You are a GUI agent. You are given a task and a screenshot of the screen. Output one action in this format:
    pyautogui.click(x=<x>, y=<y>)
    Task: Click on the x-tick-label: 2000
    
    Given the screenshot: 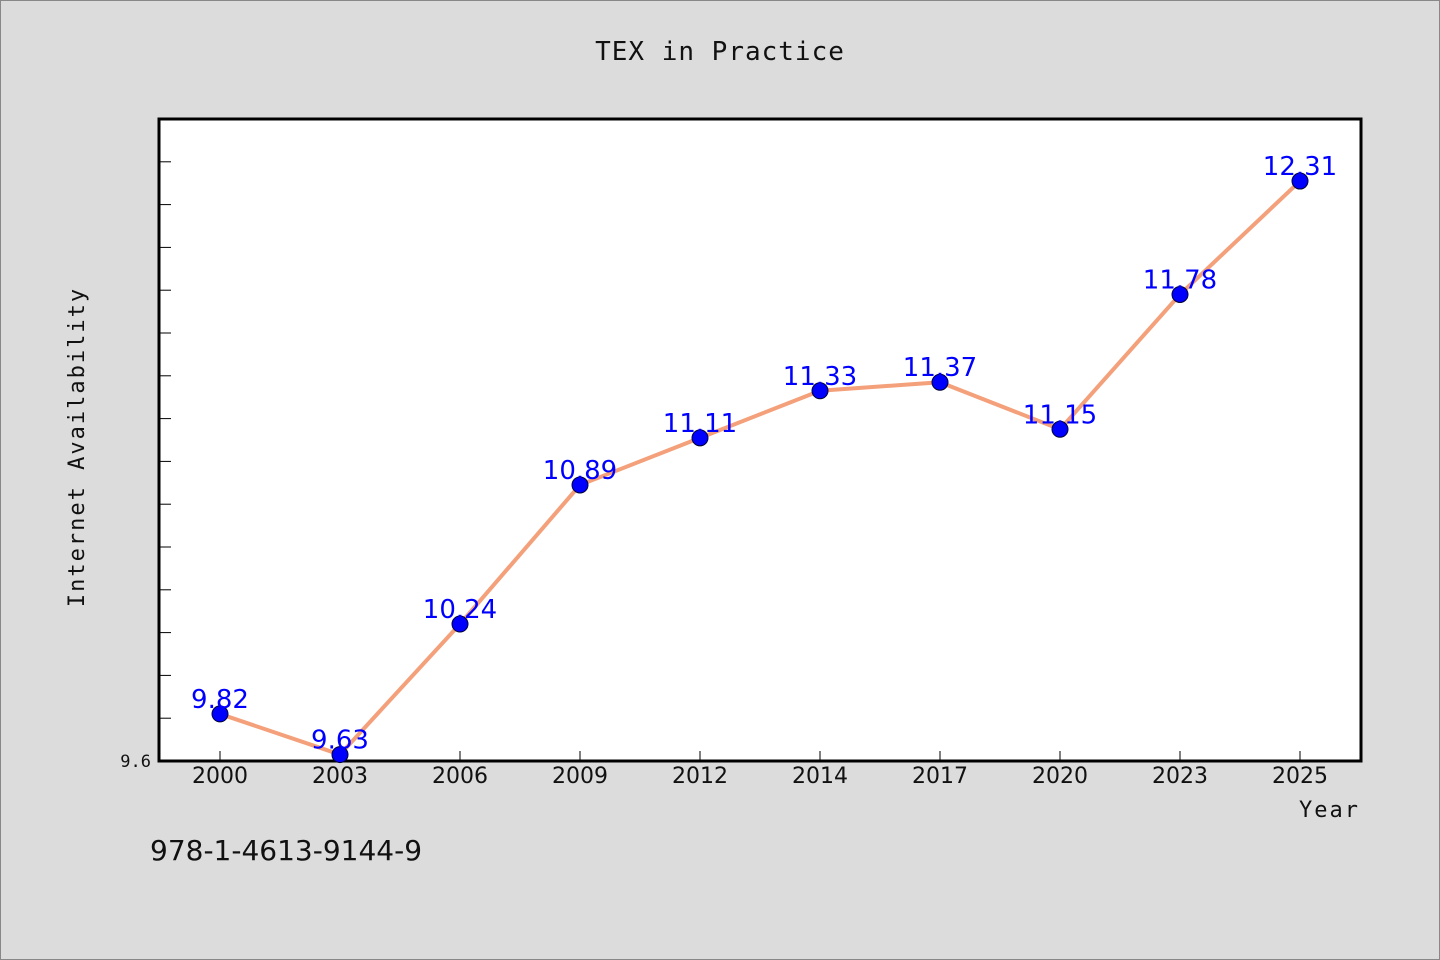 What is the action you would take?
    pyautogui.click(x=220, y=776)
    